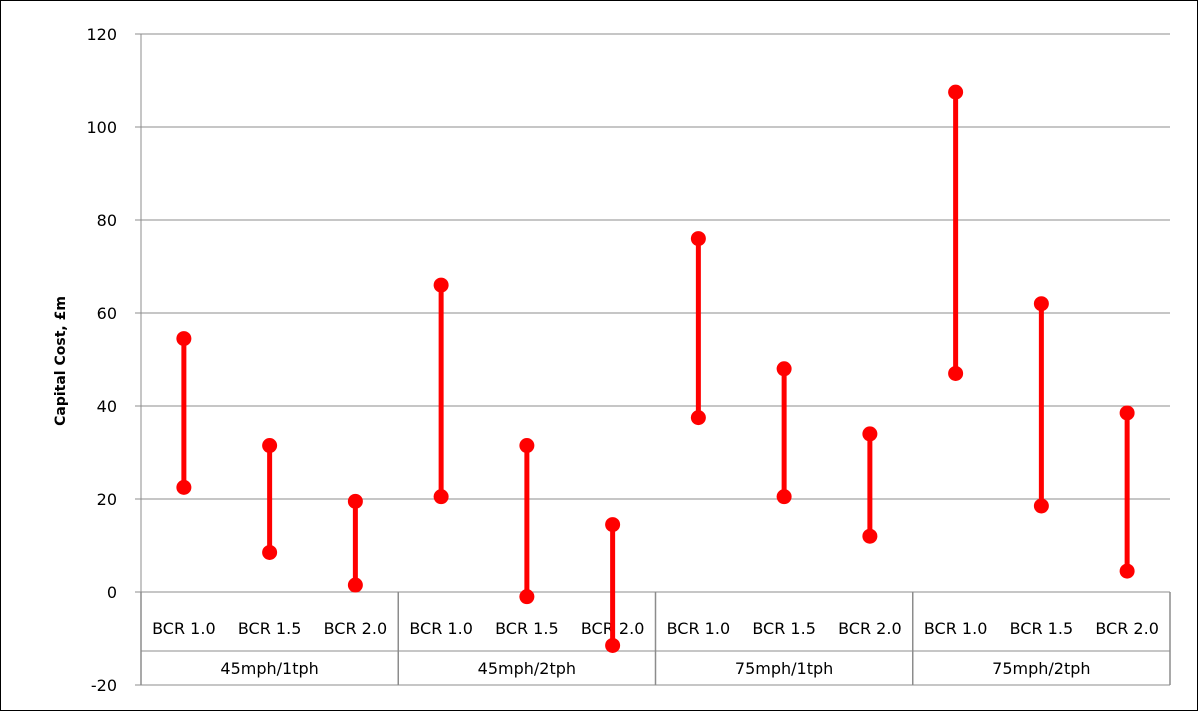  Describe the element at coordinates (101, 34) in the screenshot. I see `y-tick-label: 120` at that location.